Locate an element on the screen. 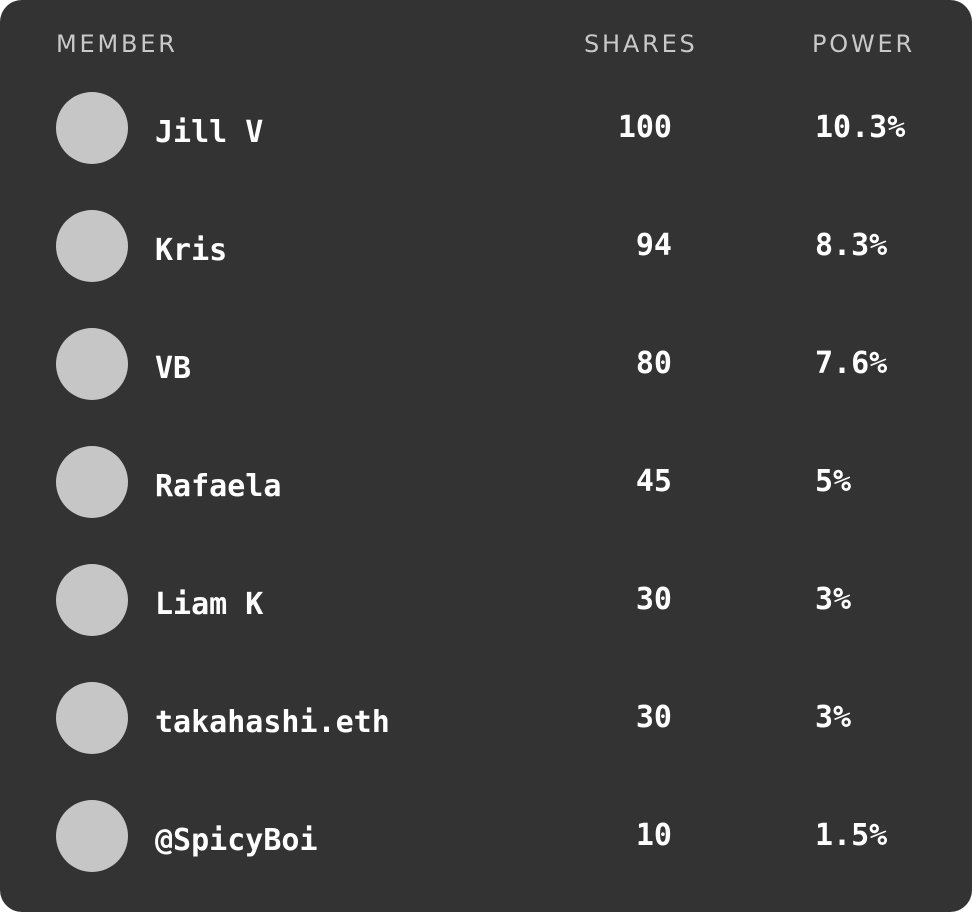  member-name: VB is located at coordinates (173, 368).